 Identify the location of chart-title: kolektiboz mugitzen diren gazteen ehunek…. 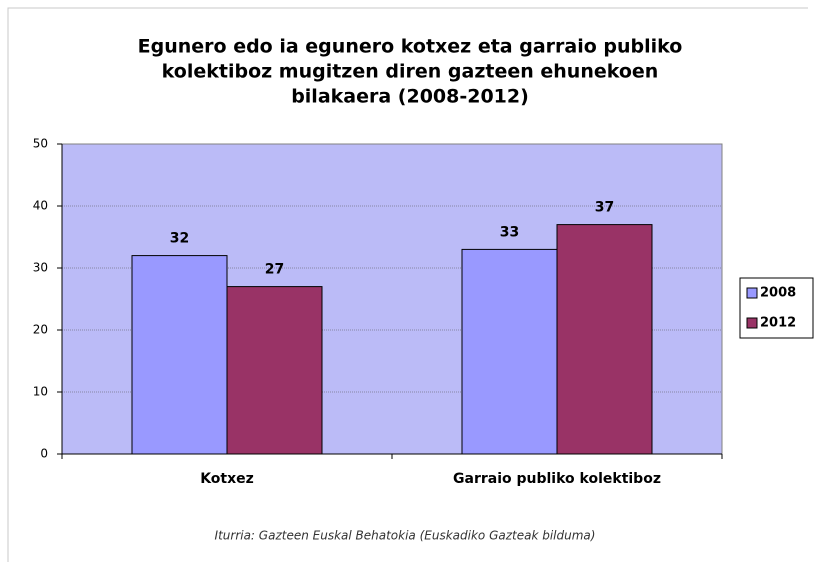
(410, 72).